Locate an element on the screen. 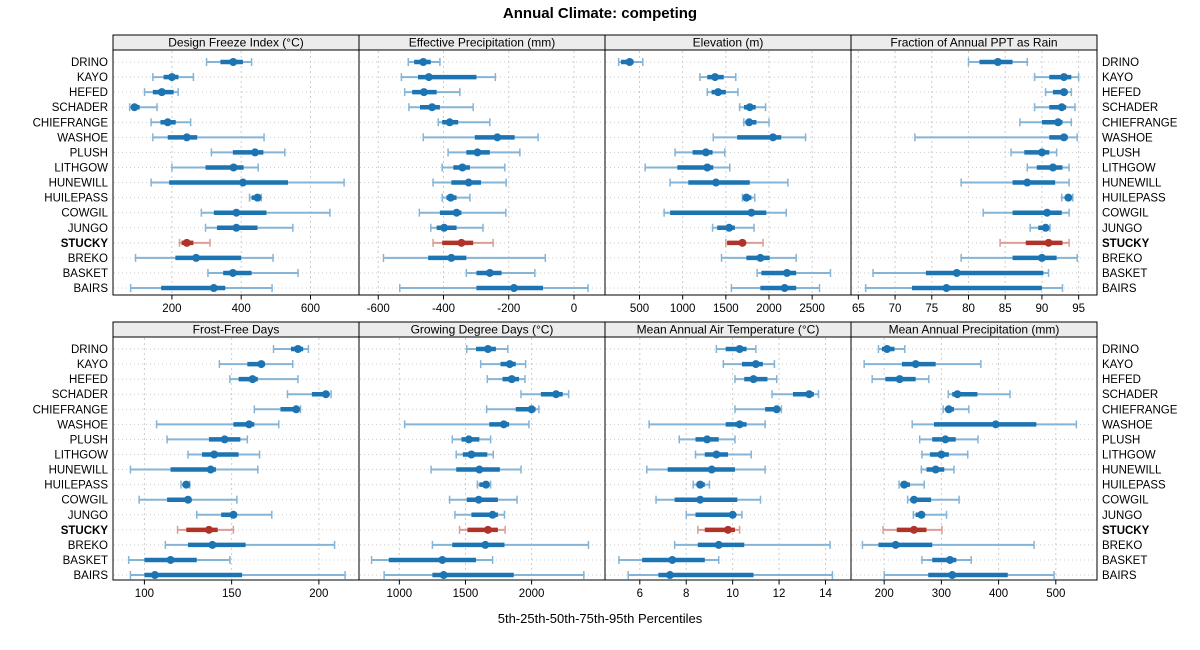  axis-tick-label: 8 is located at coordinates (686, 594).